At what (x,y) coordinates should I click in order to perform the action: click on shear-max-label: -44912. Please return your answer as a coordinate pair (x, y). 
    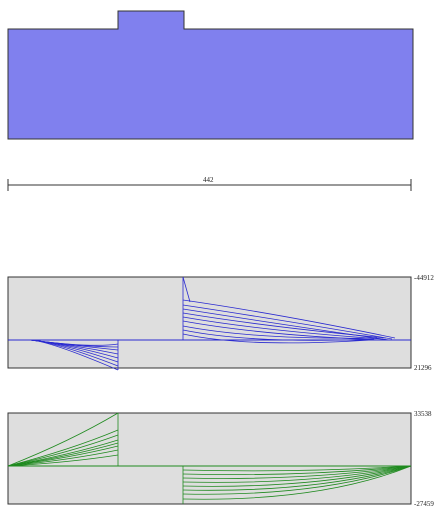
    Looking at the image, I should click on (424, 278).